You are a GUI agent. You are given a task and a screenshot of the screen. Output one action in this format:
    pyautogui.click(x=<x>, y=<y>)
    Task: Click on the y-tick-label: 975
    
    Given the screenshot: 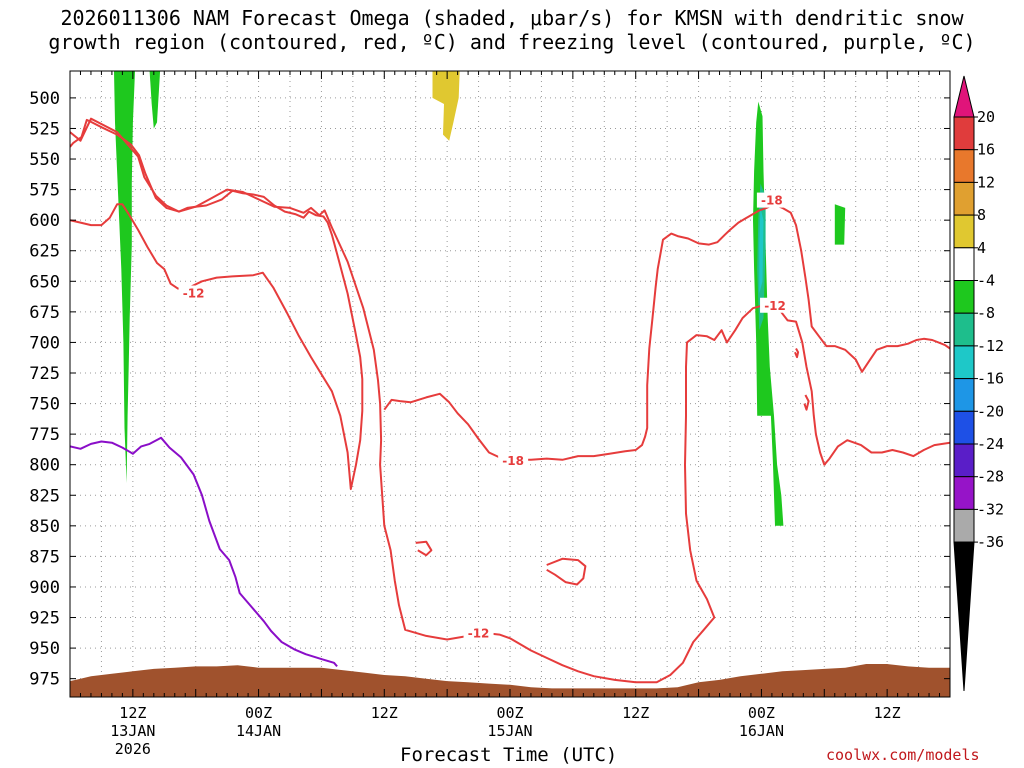 What is the action you would take?
    pyautogui.click(x=44, y=680)
    